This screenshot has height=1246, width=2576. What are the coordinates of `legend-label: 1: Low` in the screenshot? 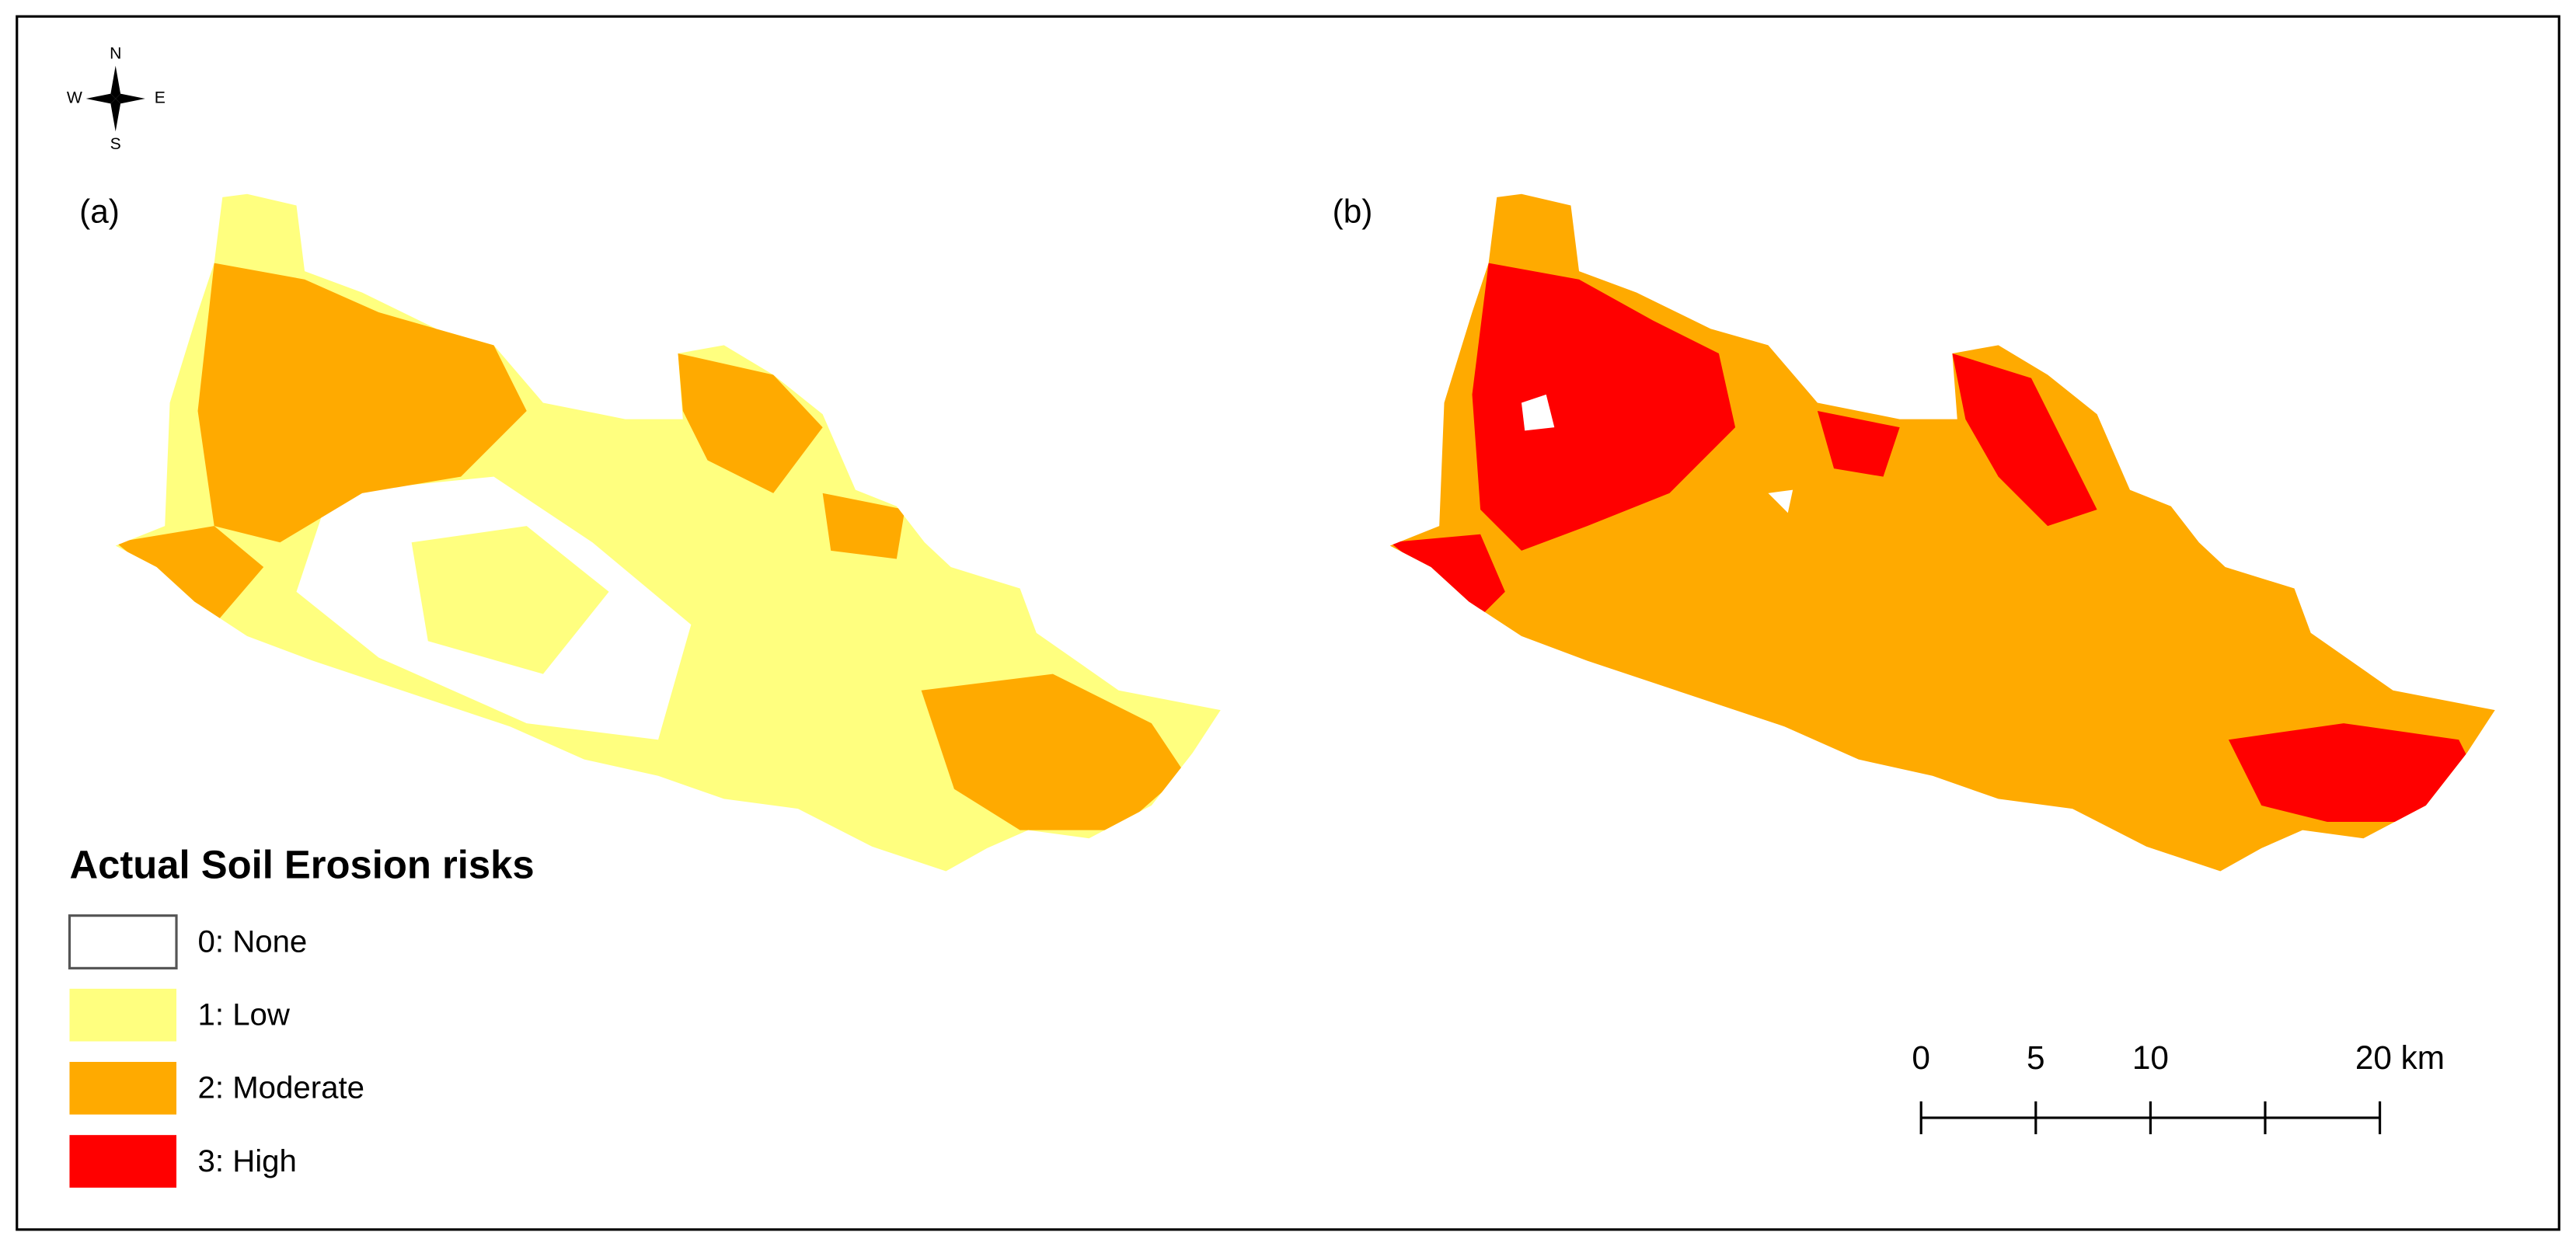 It's located at (244, 1014).